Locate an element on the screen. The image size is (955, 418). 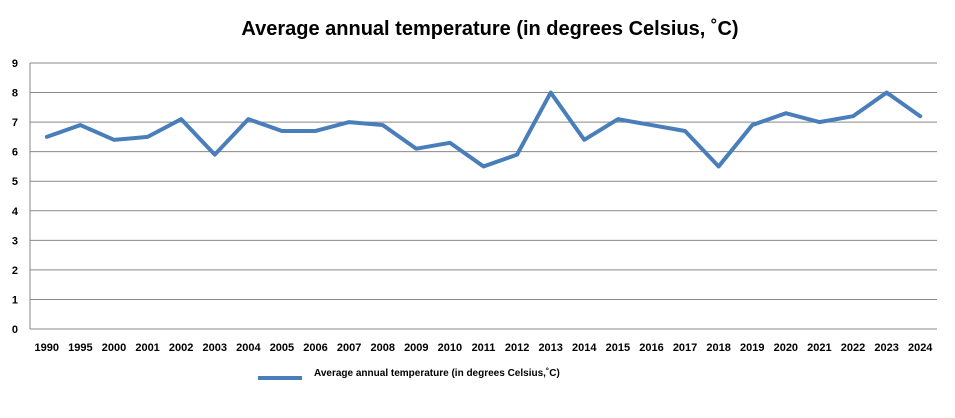
y-tick-label: 4 is located at coordinates (15, 212).